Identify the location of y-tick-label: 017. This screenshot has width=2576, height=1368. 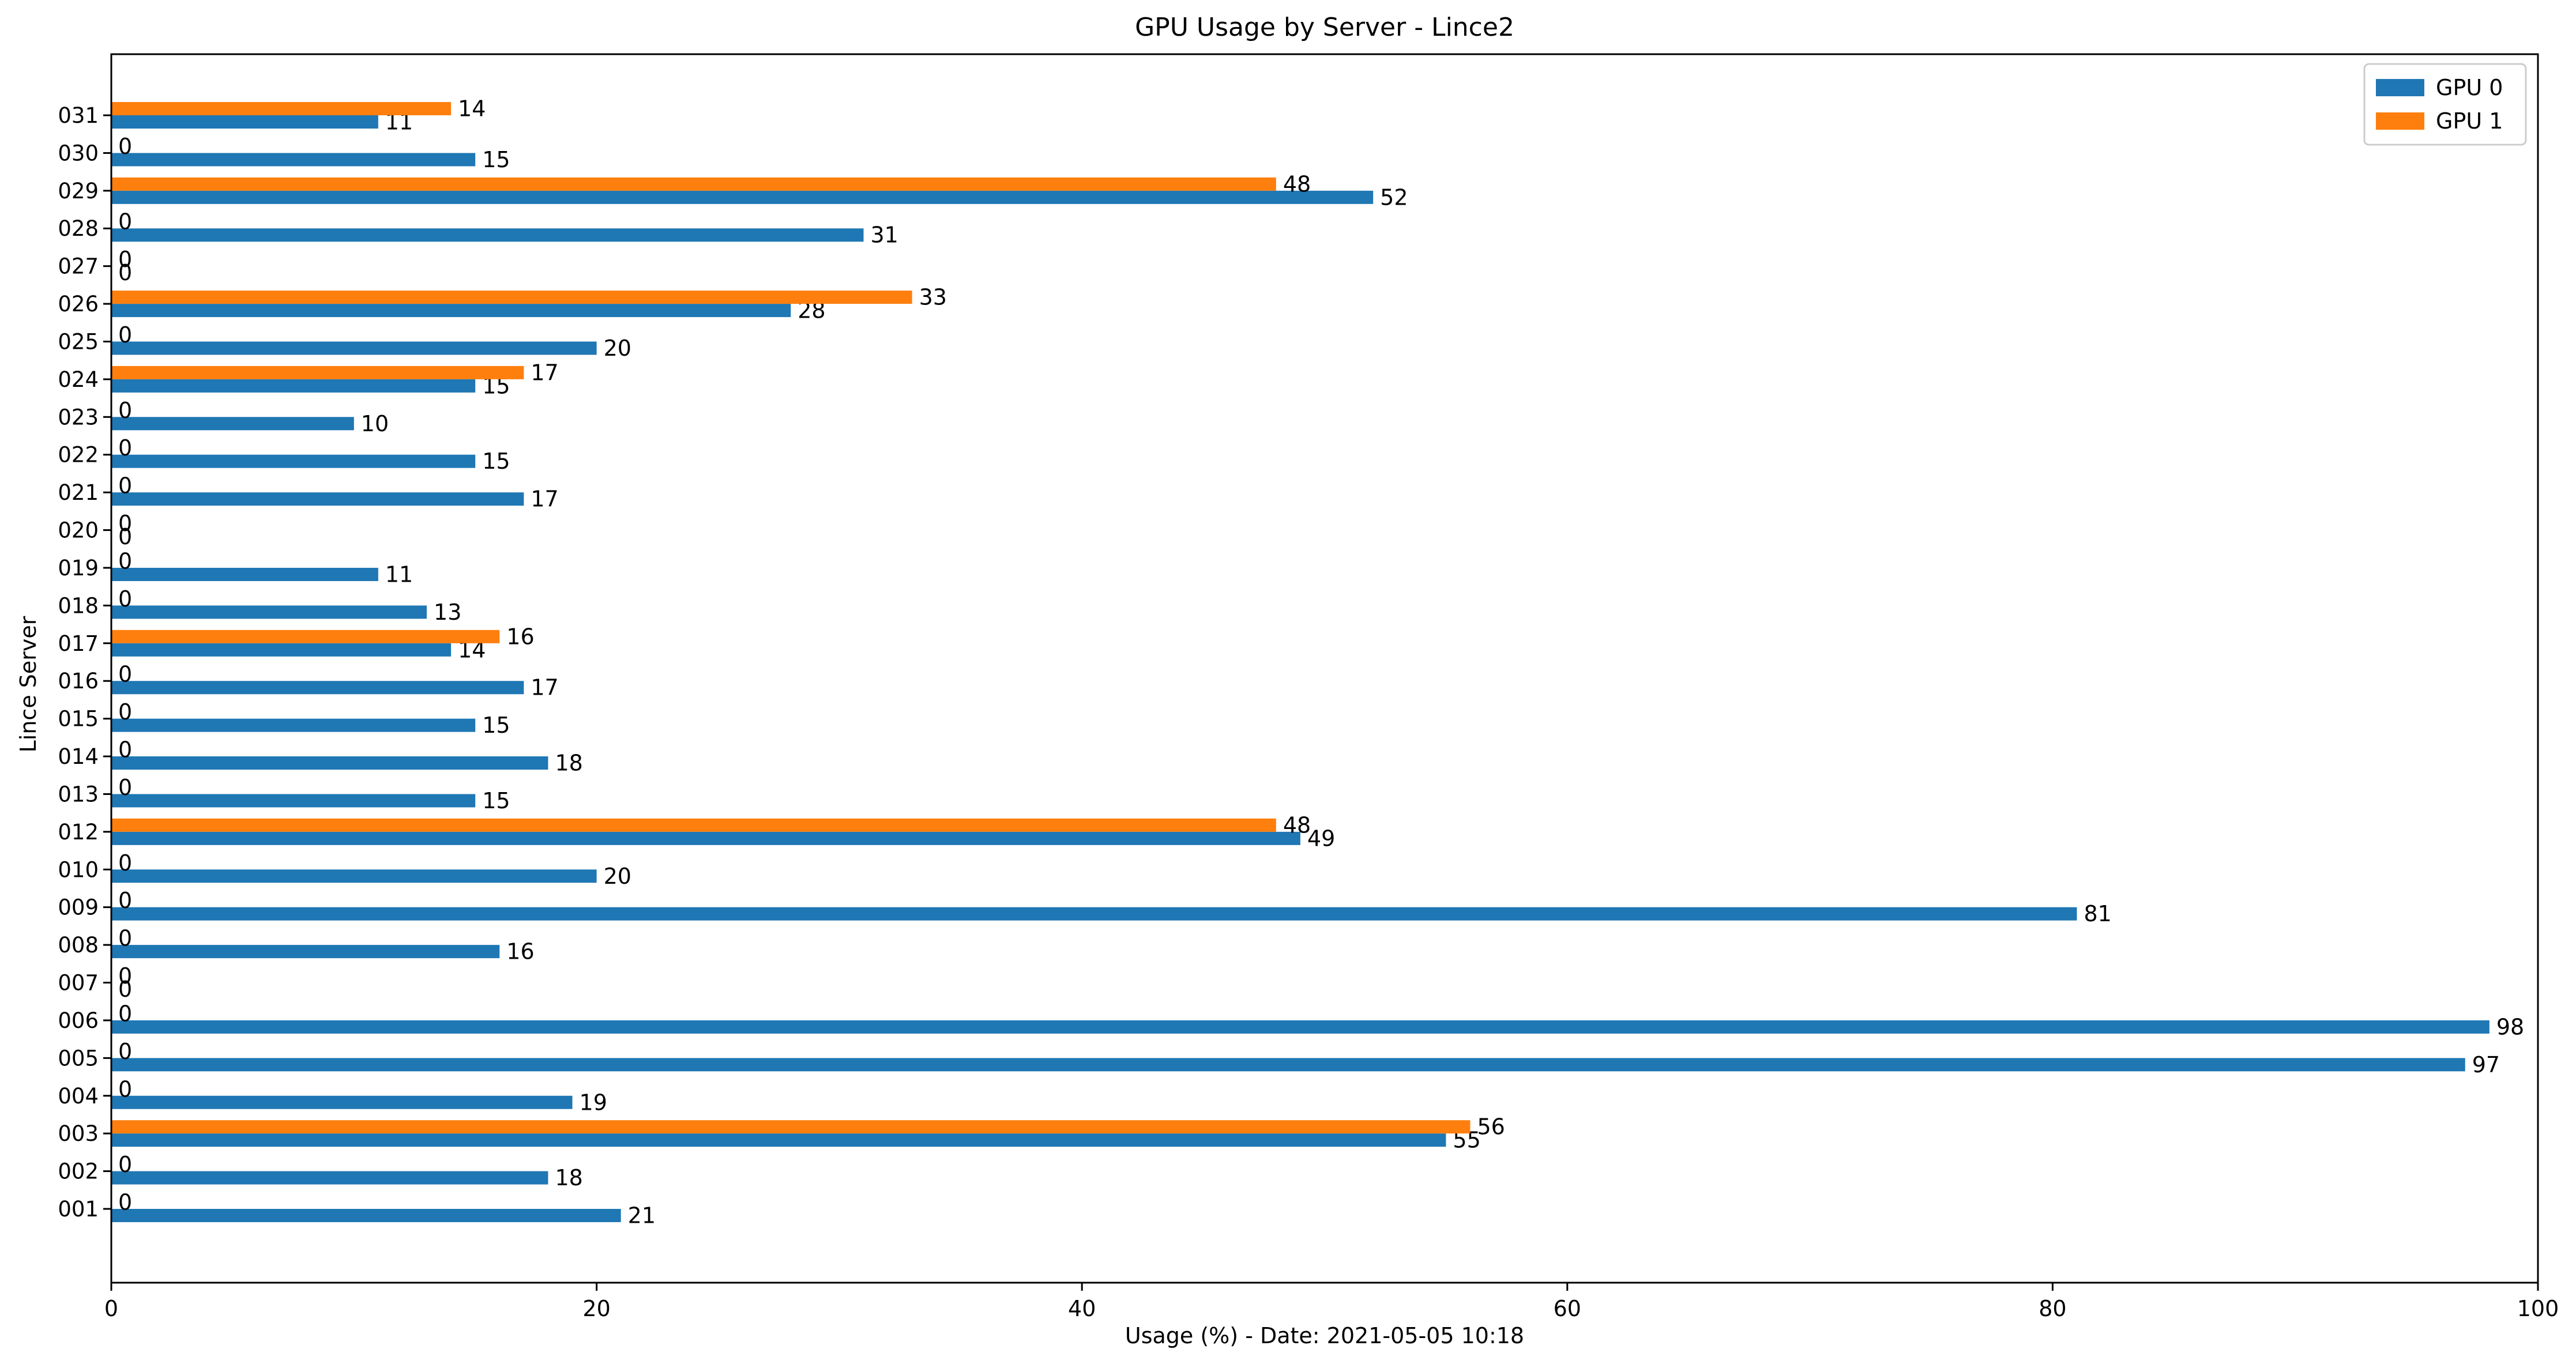
(78, 644).